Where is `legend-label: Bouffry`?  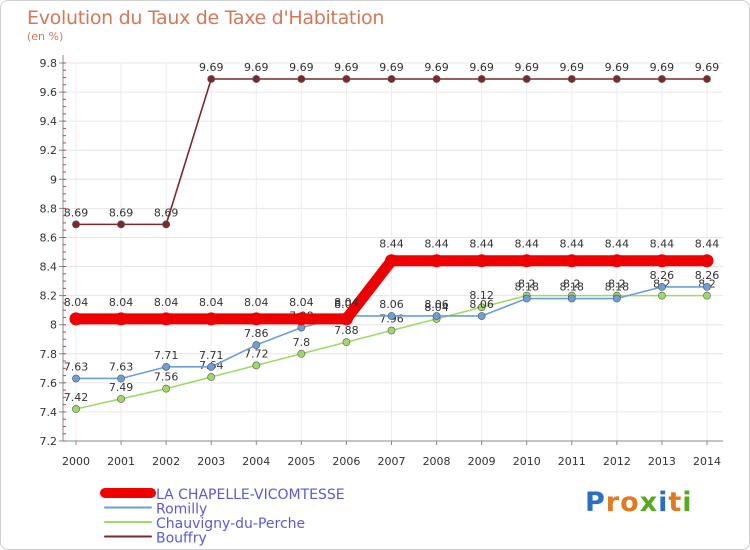
legend-label: Bouffry is located at coordinates (181, 539).